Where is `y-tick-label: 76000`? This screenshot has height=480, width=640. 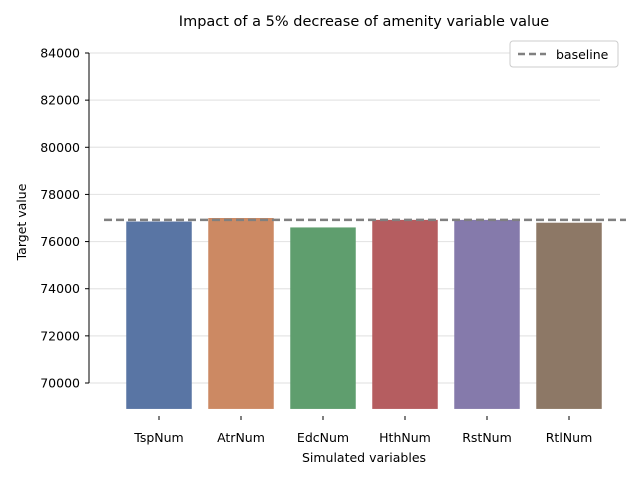
y-tick-label: 76000 is located at coordinates (60, 241).